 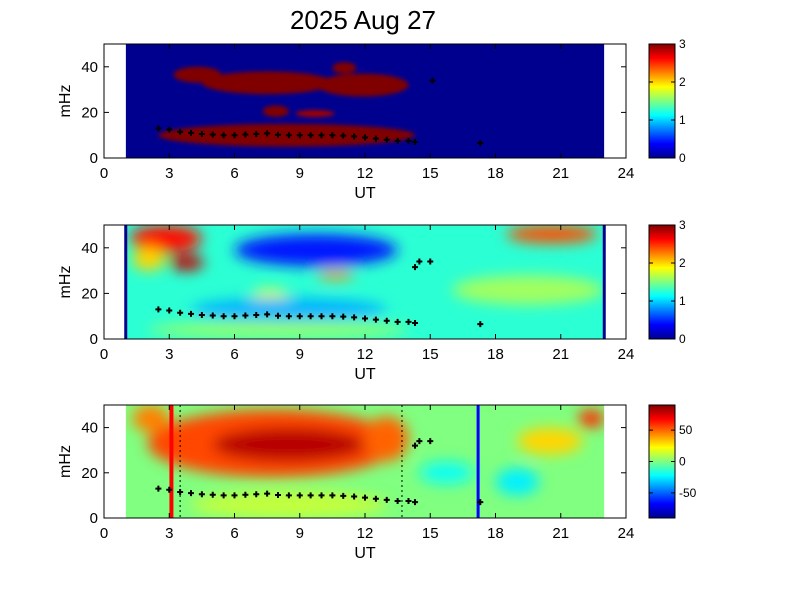 I want to click on colorbar: 50 0 -50, so click(x=672, y=461).